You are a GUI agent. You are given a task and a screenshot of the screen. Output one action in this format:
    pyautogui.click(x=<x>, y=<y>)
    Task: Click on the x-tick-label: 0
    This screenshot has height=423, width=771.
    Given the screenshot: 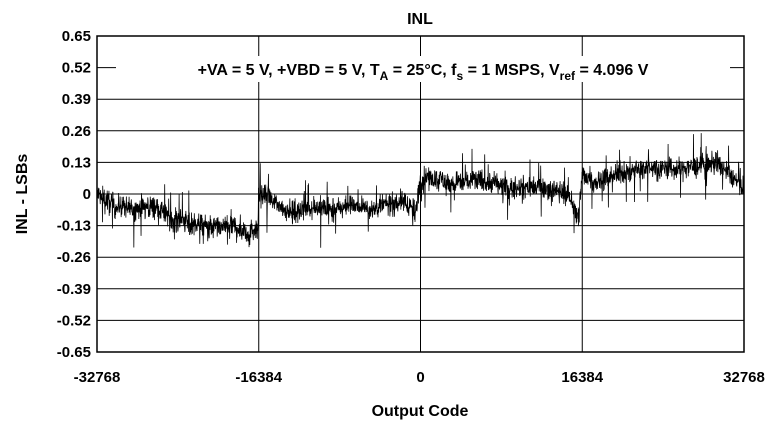 What is the action you would take?
    pyautogui.click(x=420, y=377)
    